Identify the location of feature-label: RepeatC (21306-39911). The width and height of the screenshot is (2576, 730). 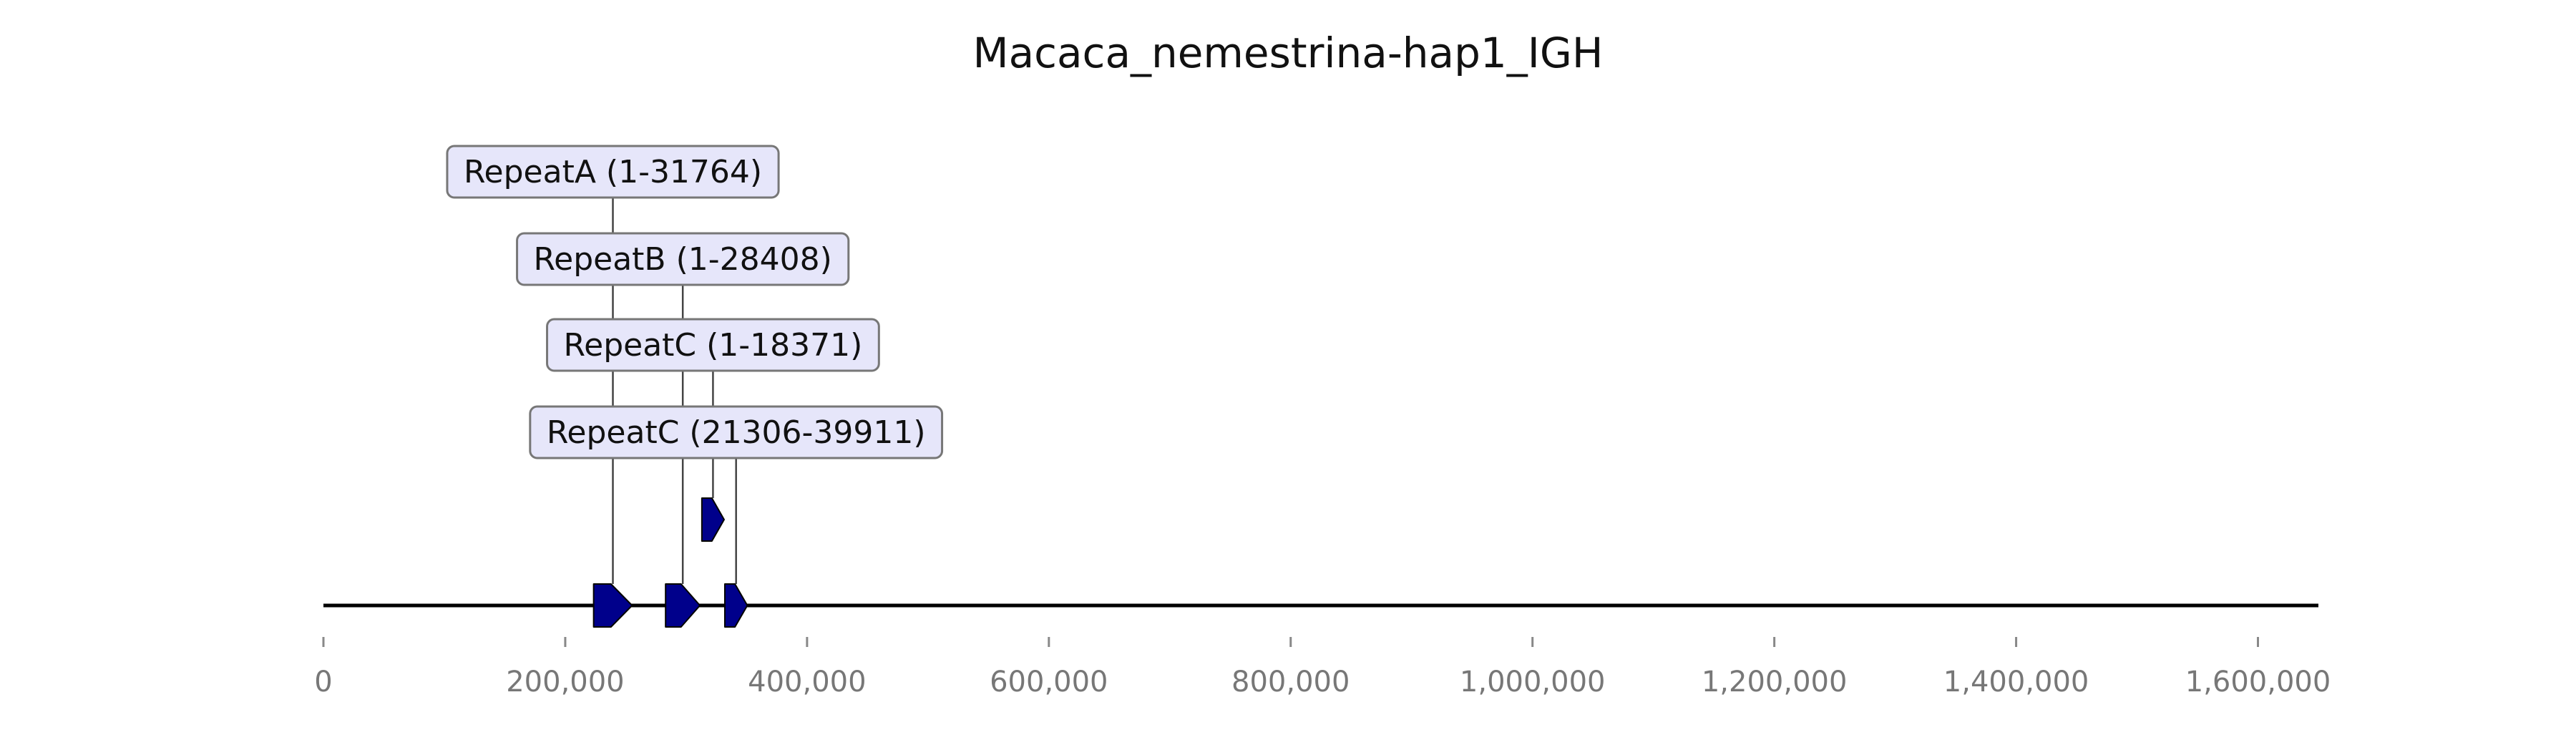
(736, 432).